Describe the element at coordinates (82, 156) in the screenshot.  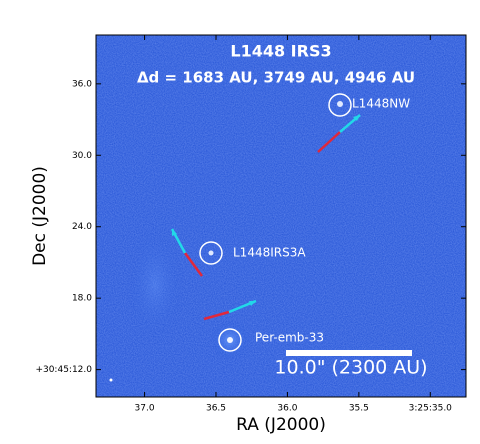
I see `y-tick-label: 30.0` at that location.